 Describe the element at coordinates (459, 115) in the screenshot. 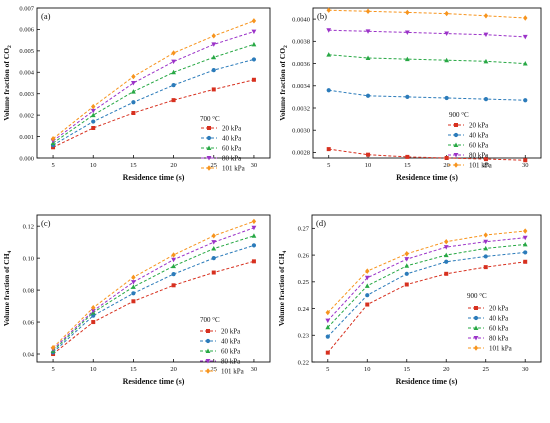

I see `temperature-annotation: 900 °C` at that location.